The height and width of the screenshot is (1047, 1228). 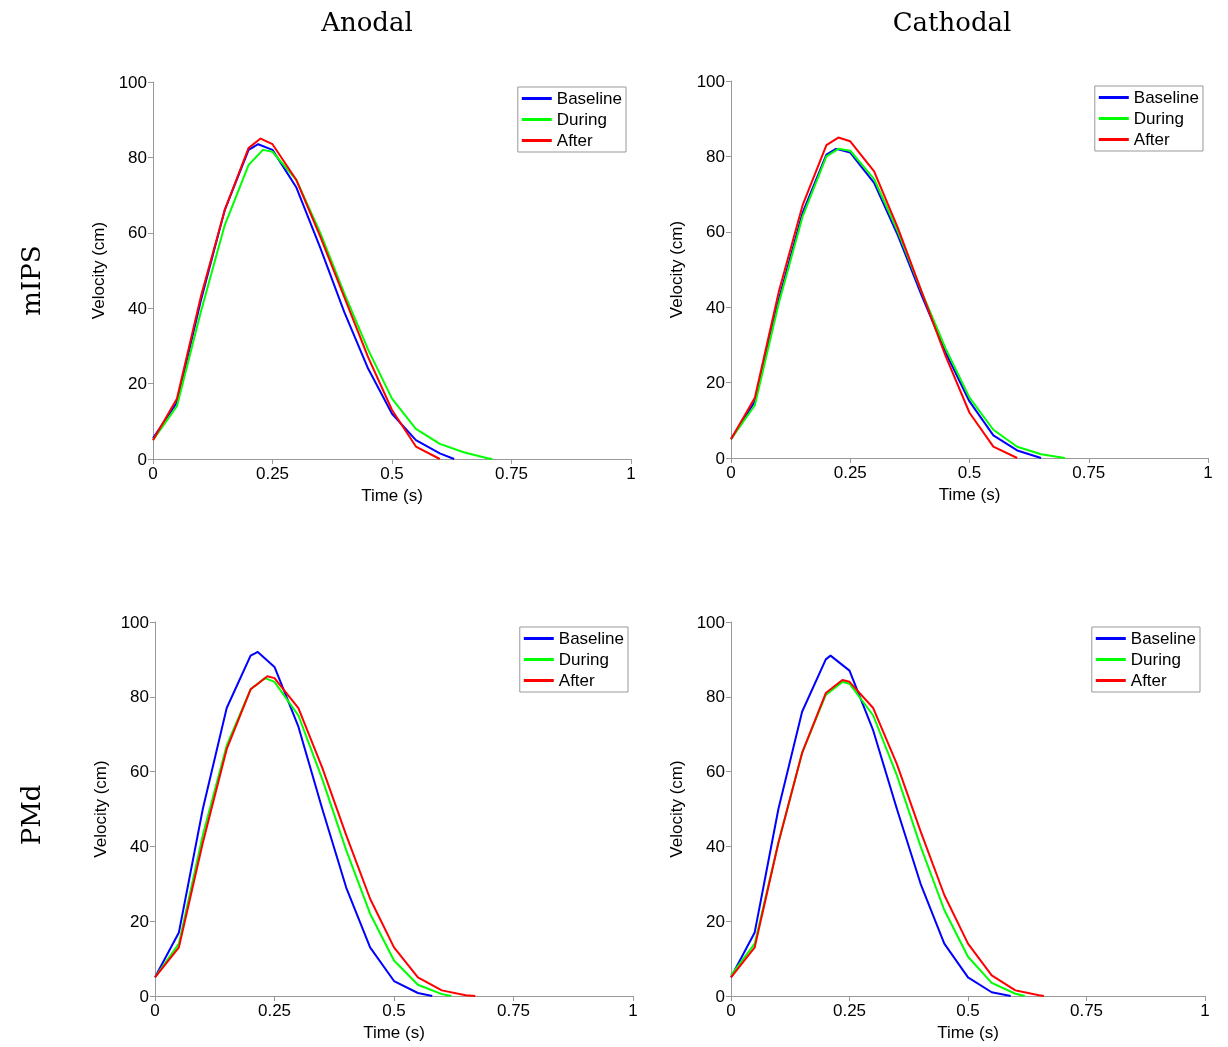 What do you see at coordinates (366, 22) in the screenshot?
I see `chart-title: Anodal` at bounding box center [366, 22].